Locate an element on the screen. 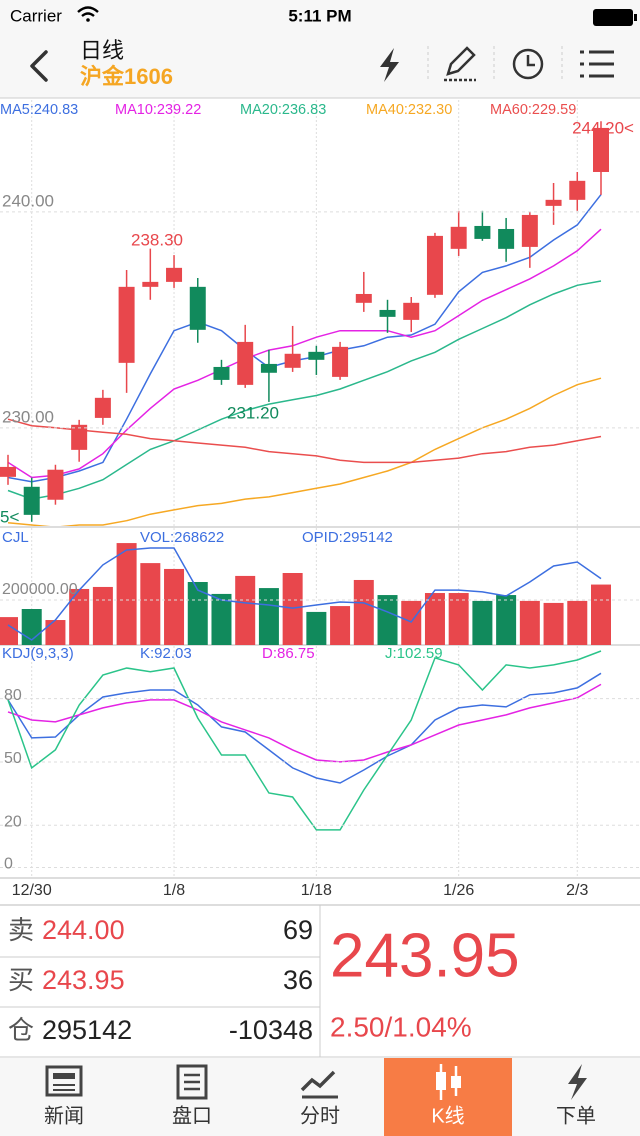 The height and width of the screenshot is (1136, 640). oi-line is located at coordinates (304, 594).